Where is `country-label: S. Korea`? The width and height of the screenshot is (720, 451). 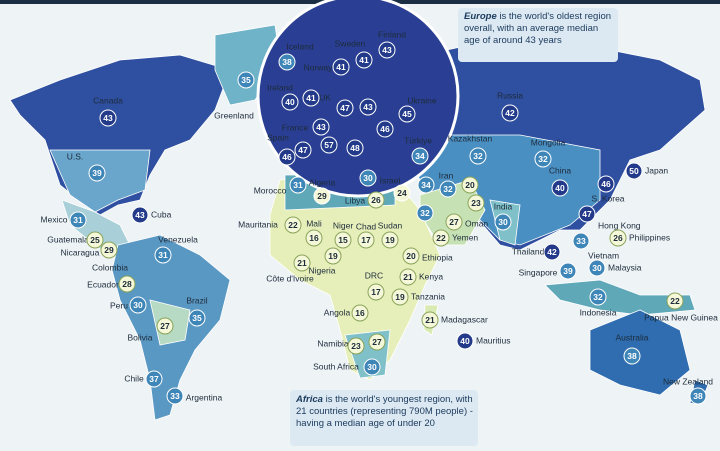
country-label: S. Korea is located at coordinates (607, 198).